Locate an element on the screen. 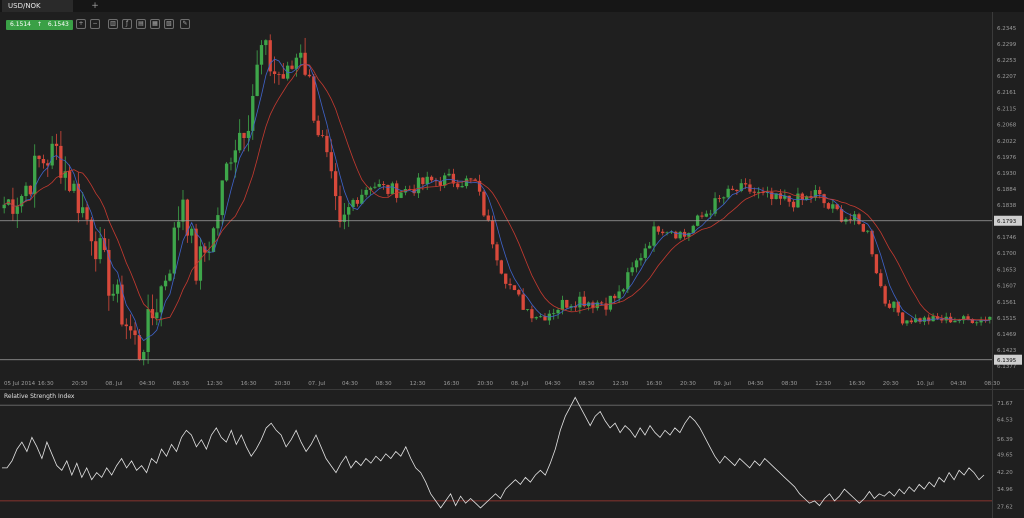 The image size is (1024, 518). templates-icon: ▤ is located at coordinates (141, 24).